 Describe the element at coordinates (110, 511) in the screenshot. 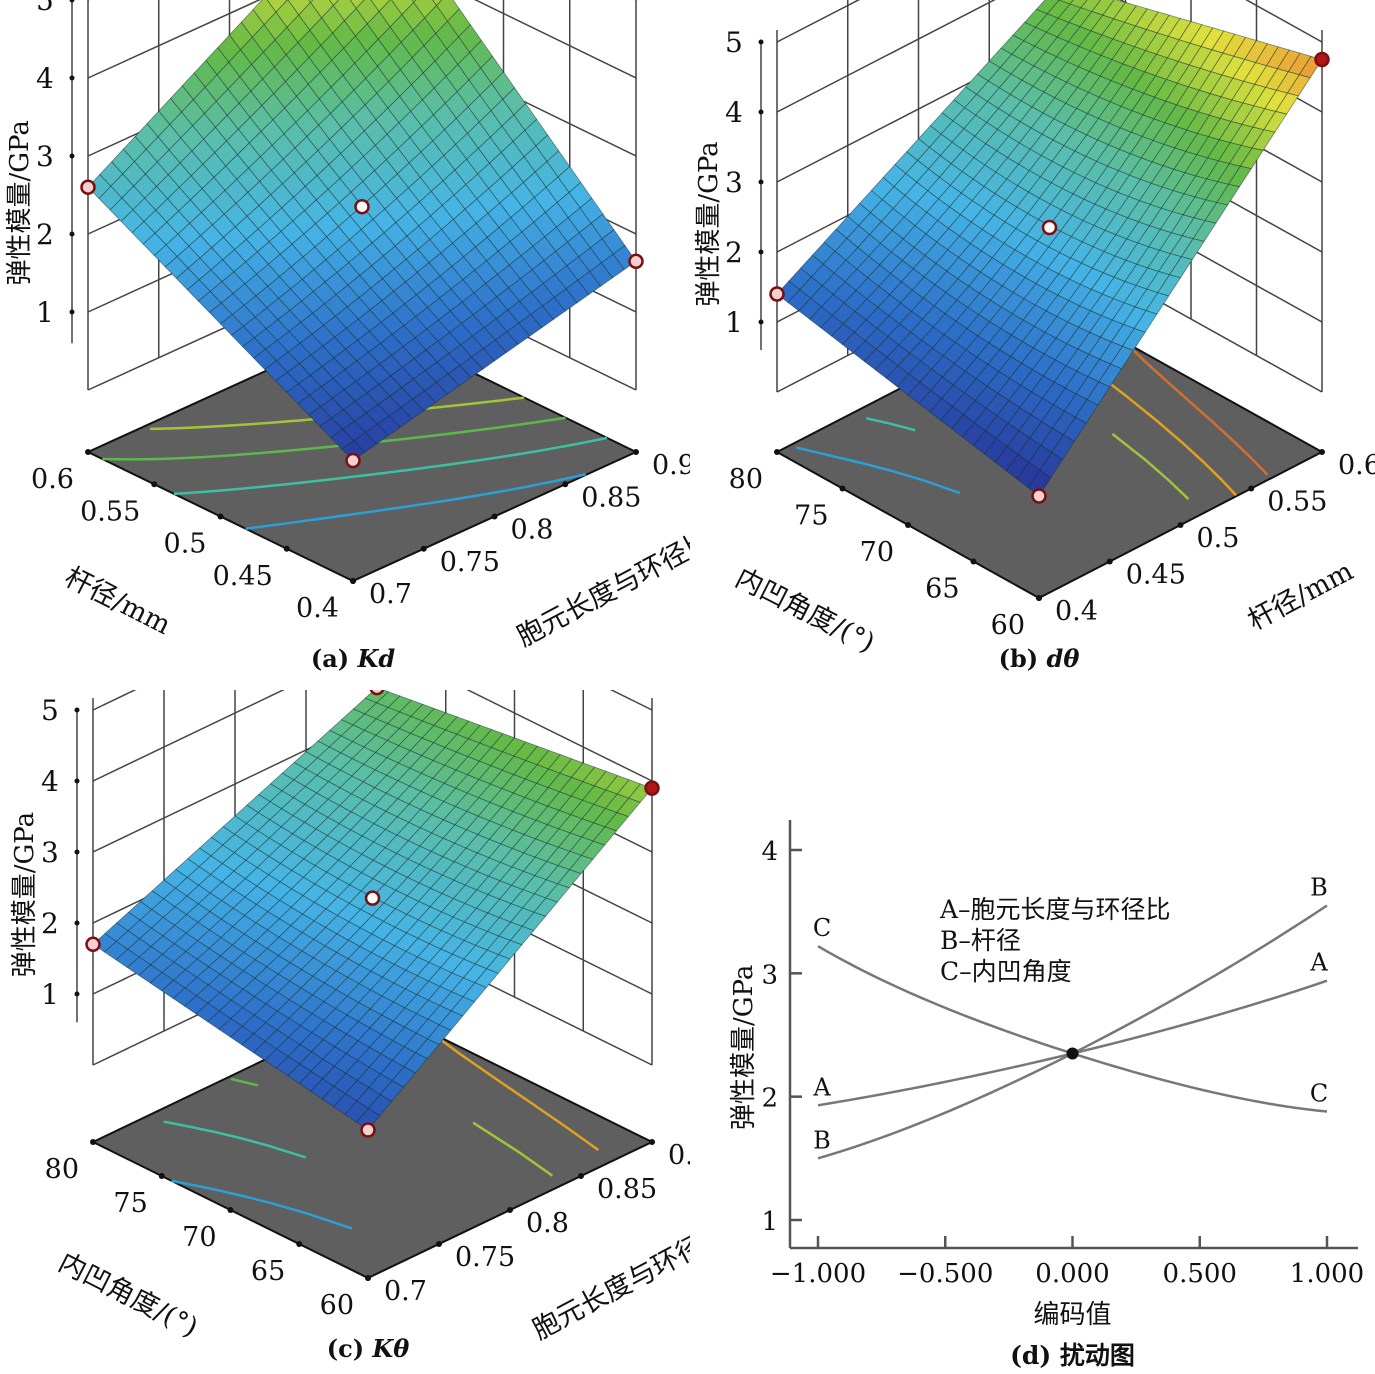

I see `x-tick-label: 0.55` at that location.